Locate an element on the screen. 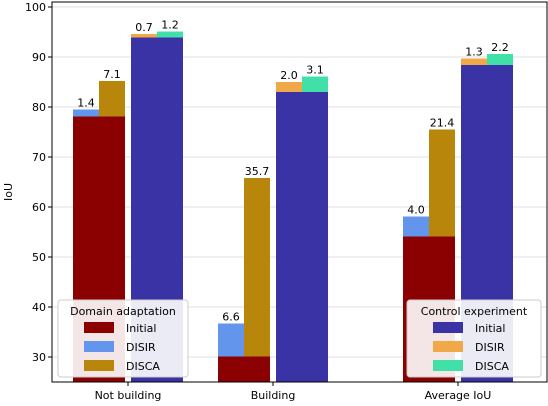 The height and width of the screenshot is (406, 548). legend-control-experiment: Control experiment Initial DISIR DISCA is located at coordinates (474, 338).